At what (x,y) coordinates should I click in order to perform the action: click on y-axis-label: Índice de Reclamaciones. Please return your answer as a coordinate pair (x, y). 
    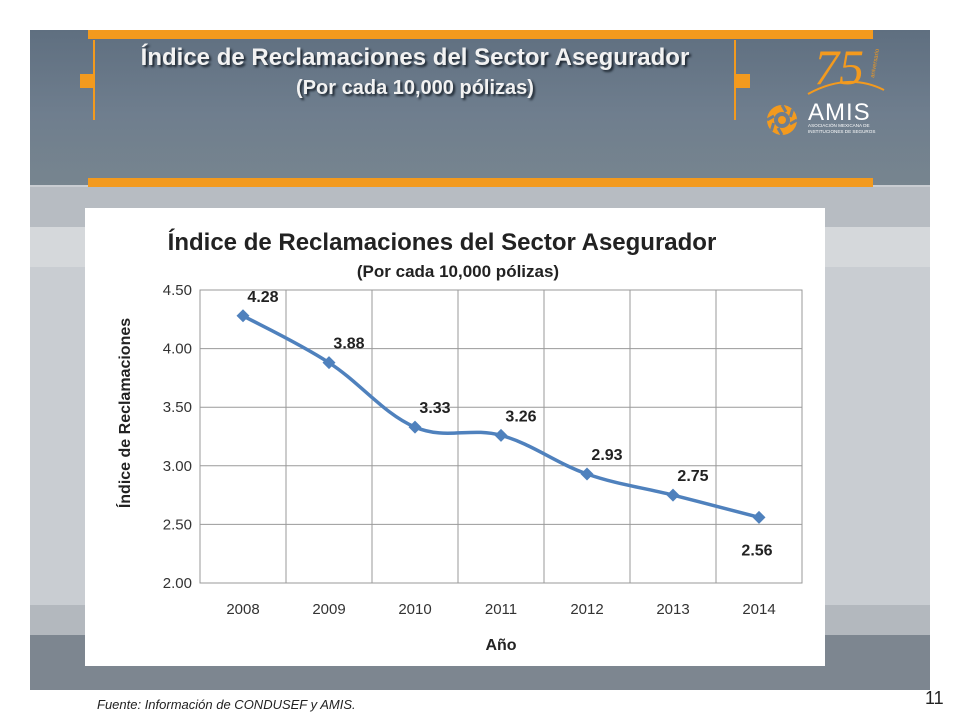
    Looking at the image, I should click on (124, 413).